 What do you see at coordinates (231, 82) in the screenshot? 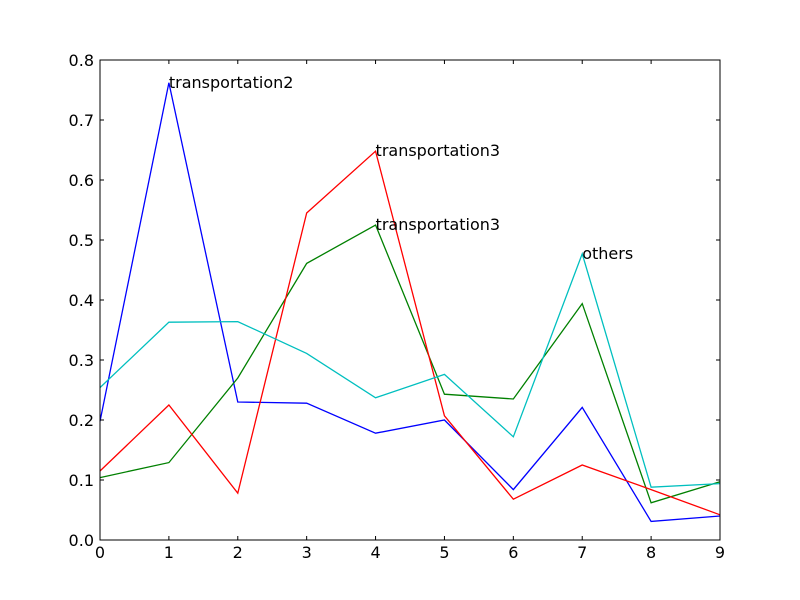
I see `annotation-label: transportation2` at bounding box center [231, 82].